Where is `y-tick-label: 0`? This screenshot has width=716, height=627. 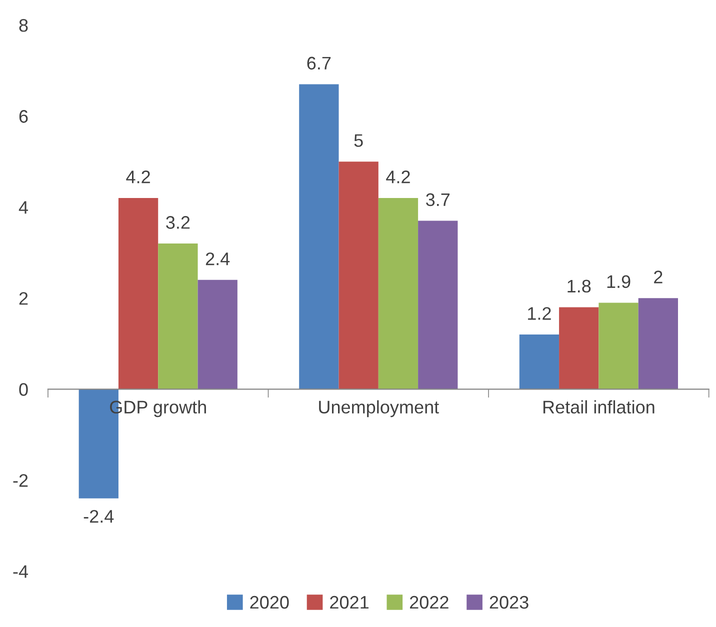
y-tick-label: 0 is located at coordinates (23, 389).